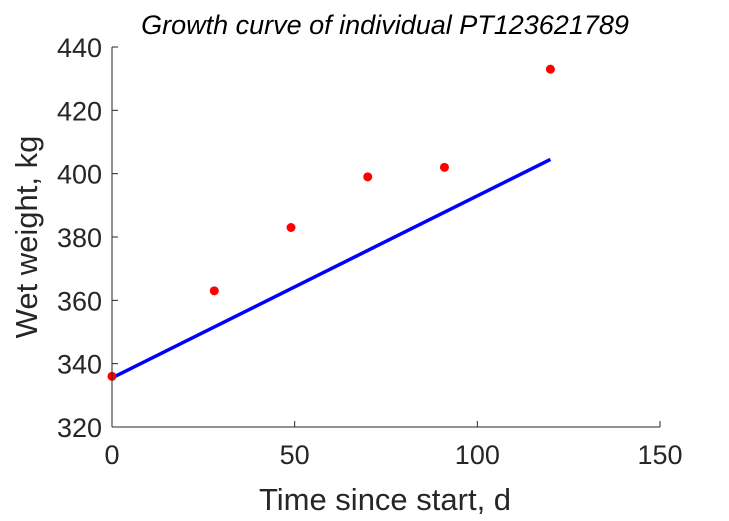  I want to click on y-tick-label: 360, so click(79, 301).